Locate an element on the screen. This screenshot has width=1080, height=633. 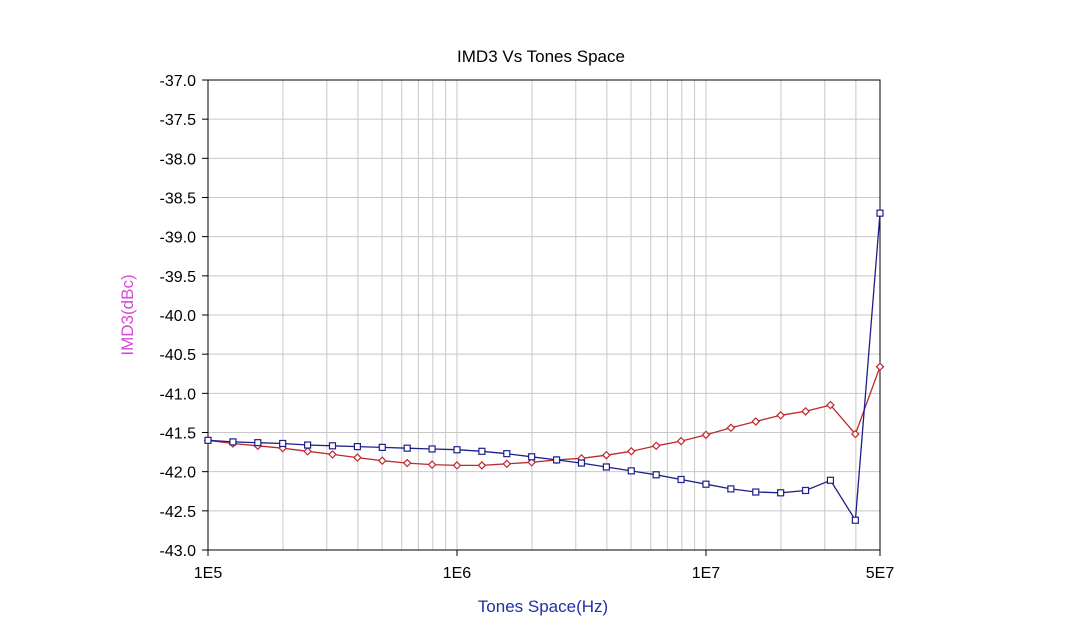
x-tick-label: 1E5 is located at coordinates (208, 573).